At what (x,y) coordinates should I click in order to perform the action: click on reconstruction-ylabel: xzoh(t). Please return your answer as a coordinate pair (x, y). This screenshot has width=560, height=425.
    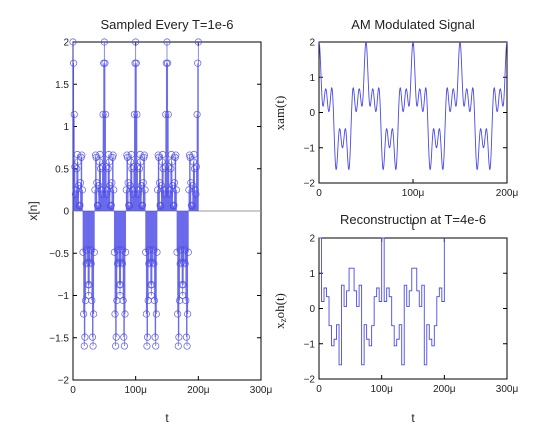
    Looking at the image, I should click on (280, 311).